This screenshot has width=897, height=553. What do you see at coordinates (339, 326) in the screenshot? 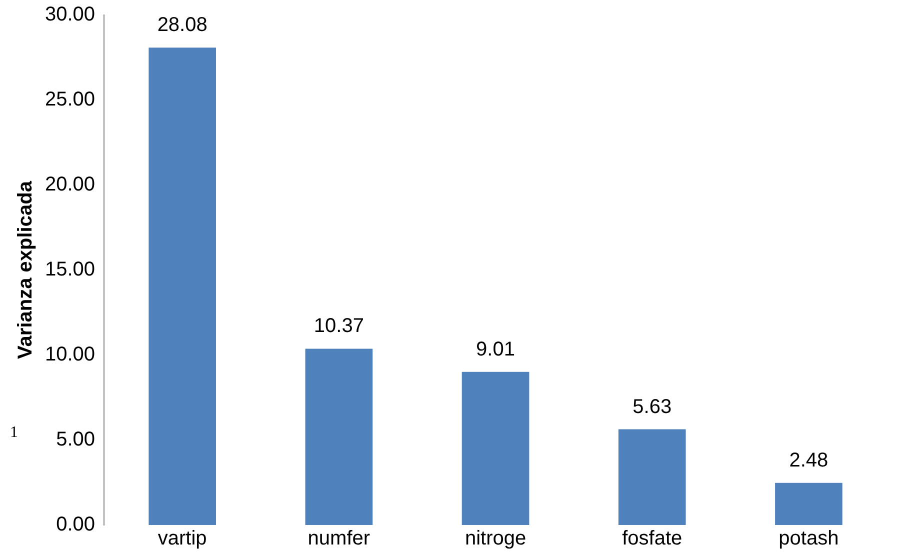
I see `data-label: 10.37` at bounding box center [339, 326].